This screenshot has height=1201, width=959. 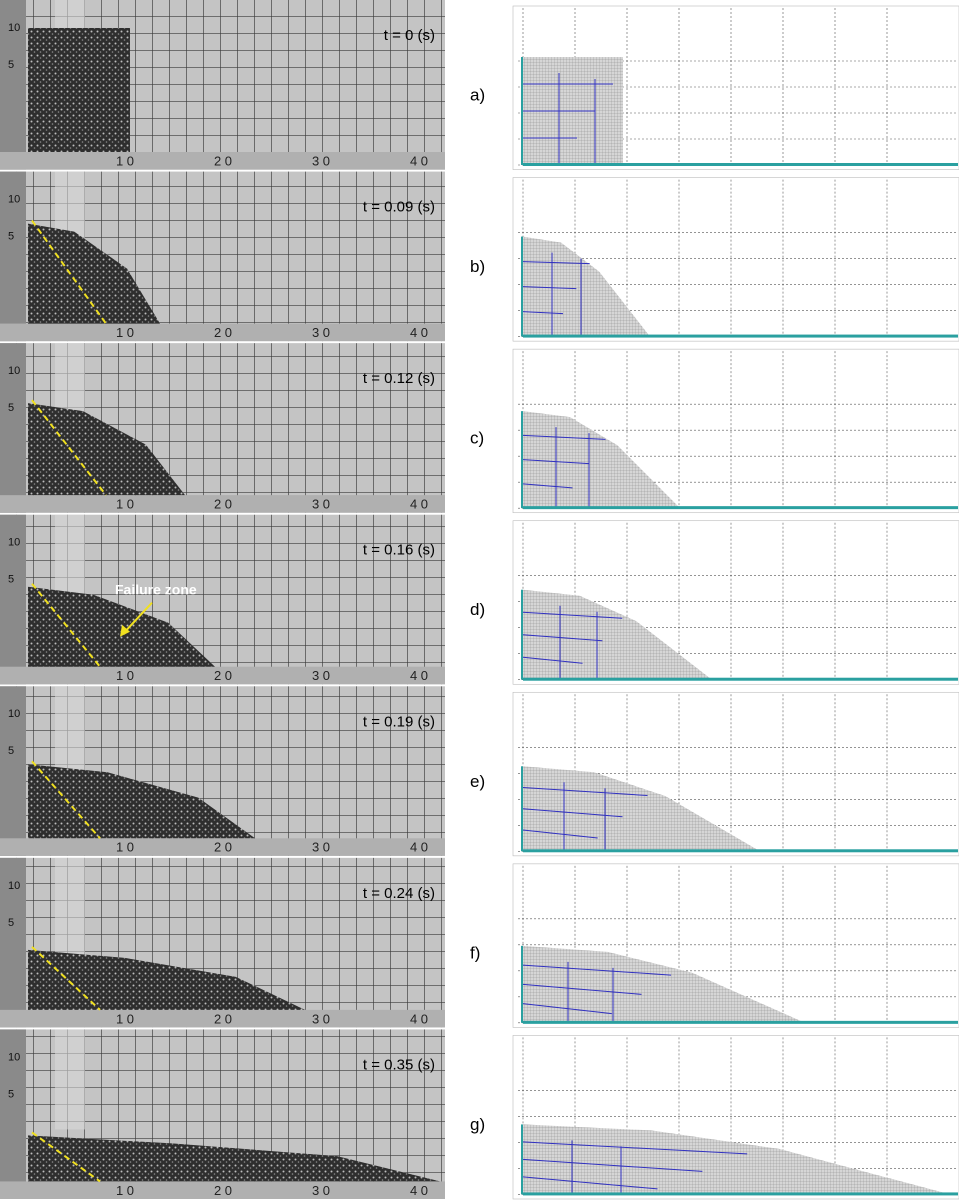 What do you see at coordinates (477, 94) in the screenshot?
I see `panel-label: a)` at bounding box center [477, 94].